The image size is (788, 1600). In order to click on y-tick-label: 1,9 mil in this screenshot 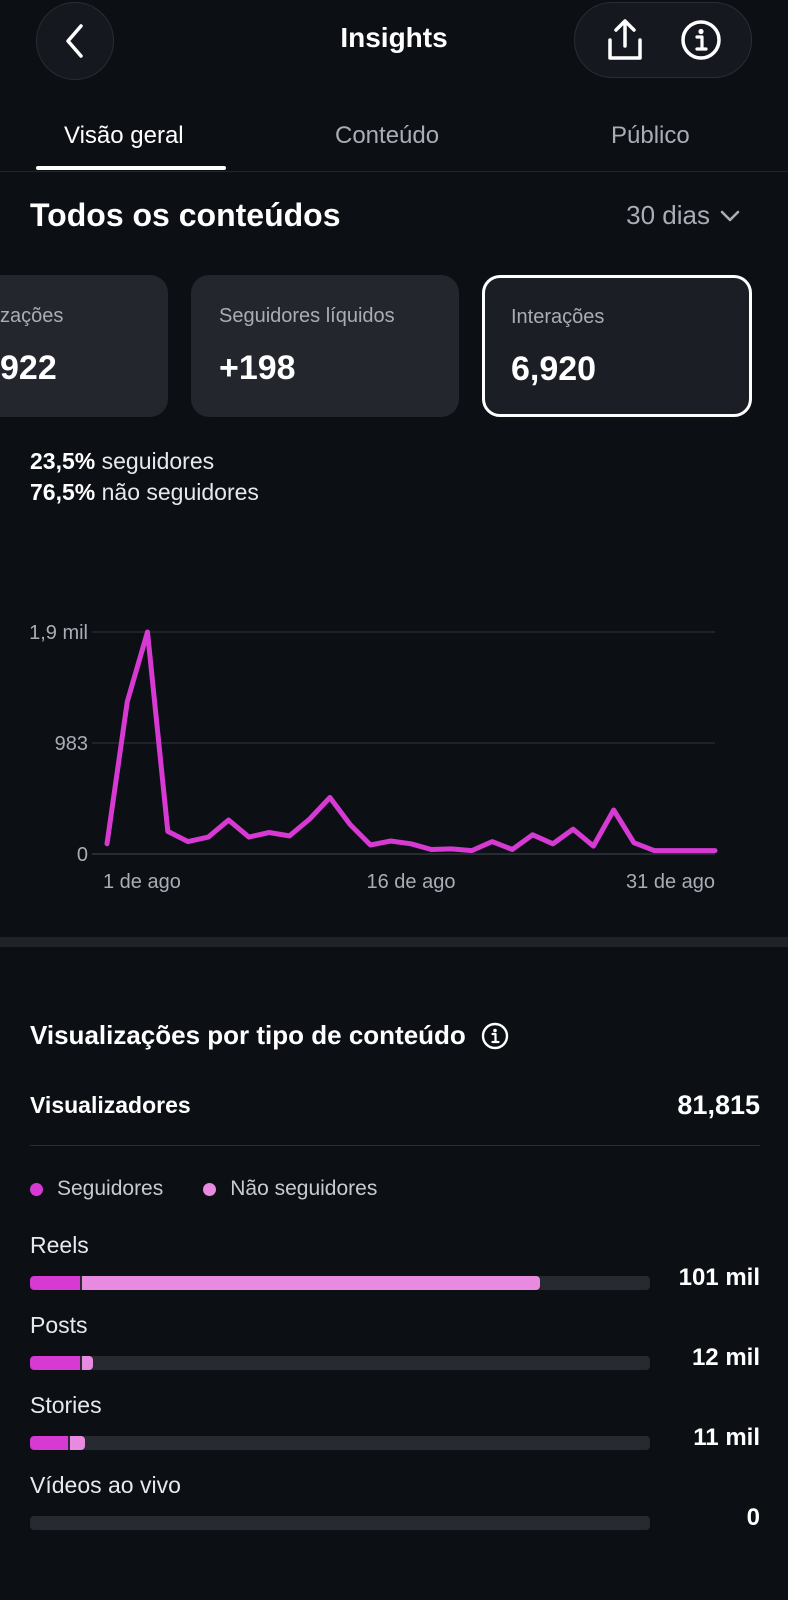, I will do `click(58, 633)`.